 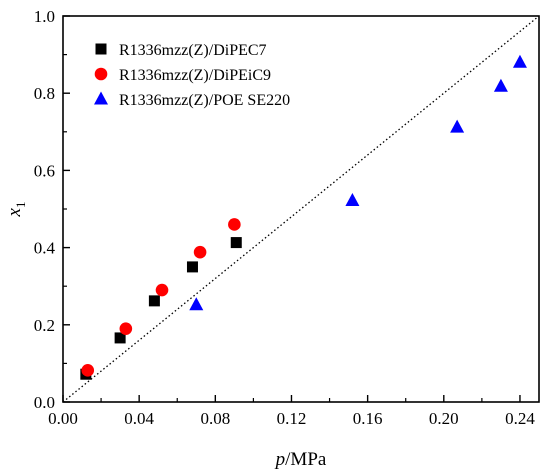 I want to click on y-axis-title-var: x, so click(x=14, y=212).